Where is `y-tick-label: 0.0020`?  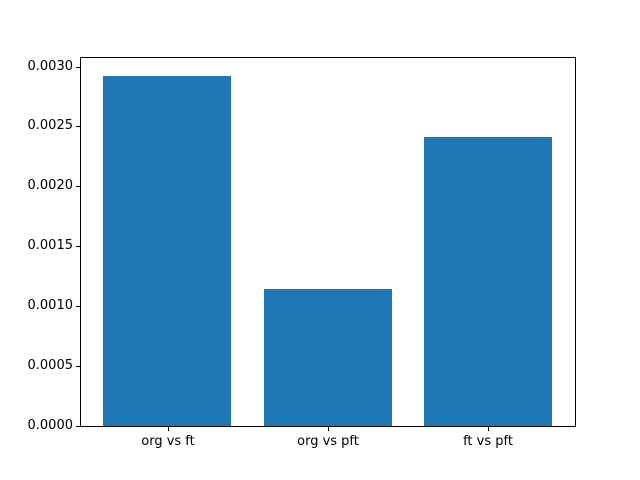 y-tick-label: 0.0020 is located at coordinates (50, 185).